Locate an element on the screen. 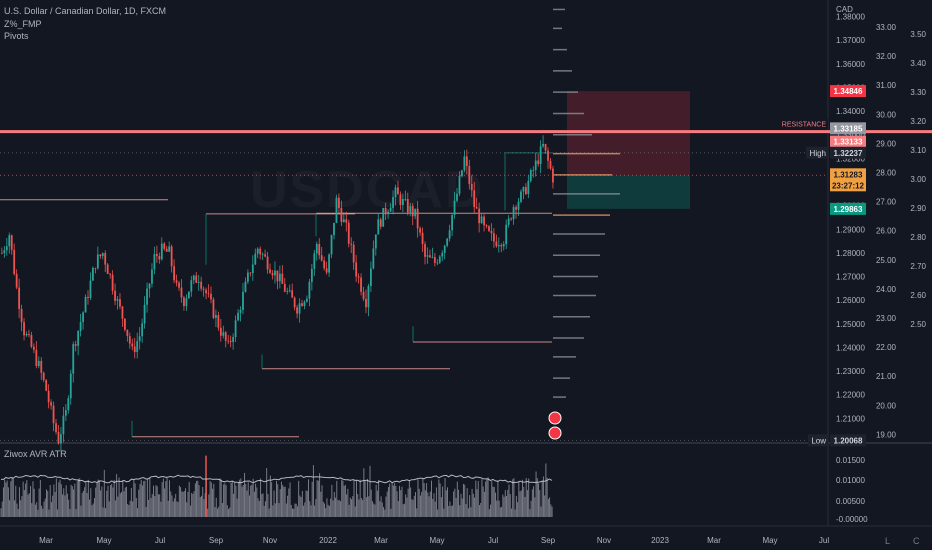 Image resolution: width=932 pixels, height=550 pixels. z2-axis-tick: 3.50 is located at coordinates (918, 34).